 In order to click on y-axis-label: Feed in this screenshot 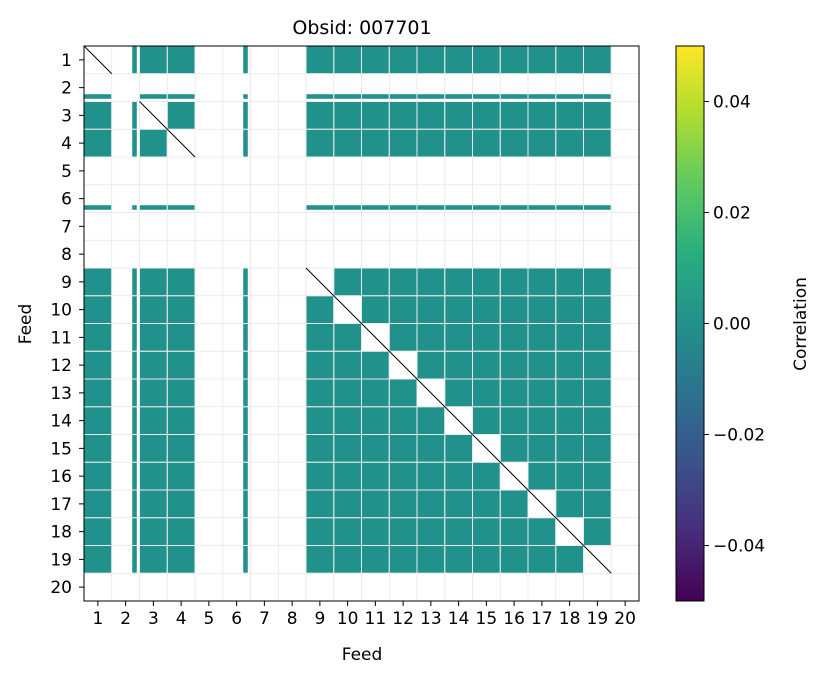, I will do `click(26, 324)`.